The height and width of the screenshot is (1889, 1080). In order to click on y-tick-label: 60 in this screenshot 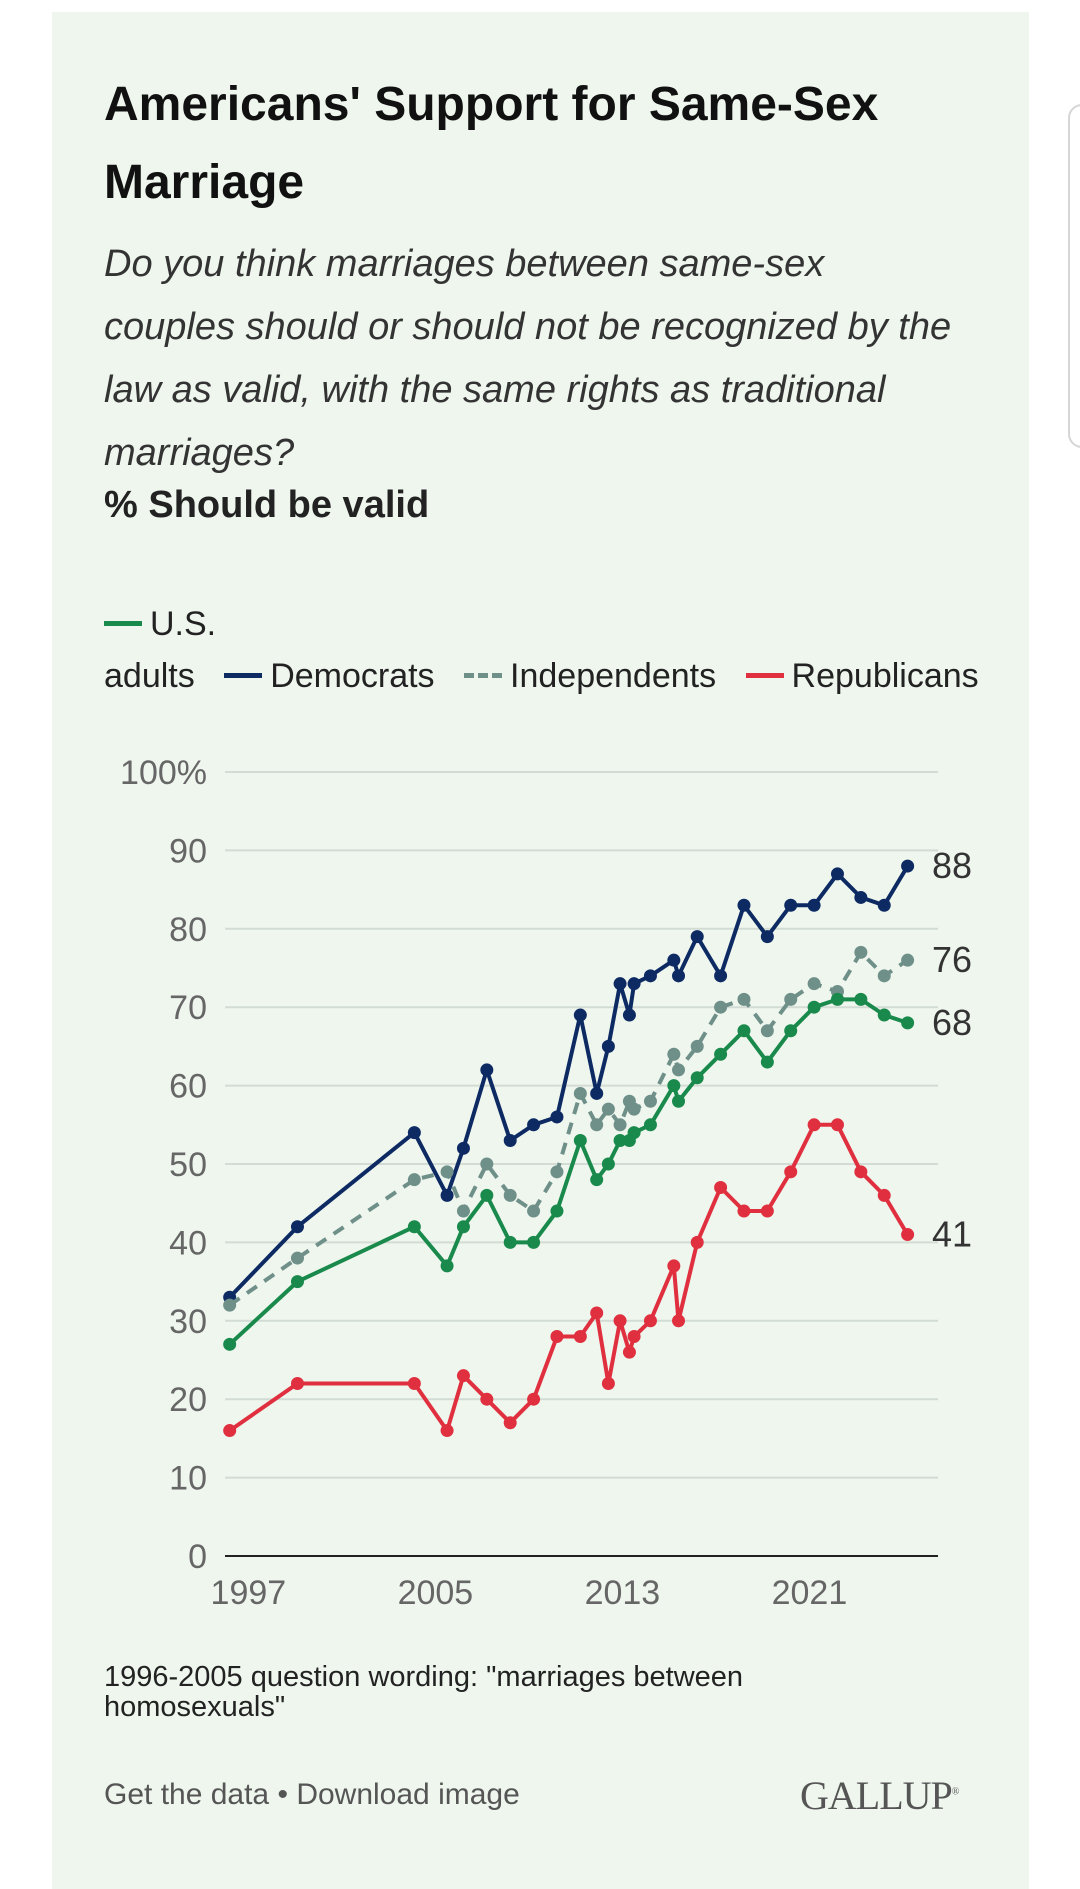, I will do `click(188, 1087)`.